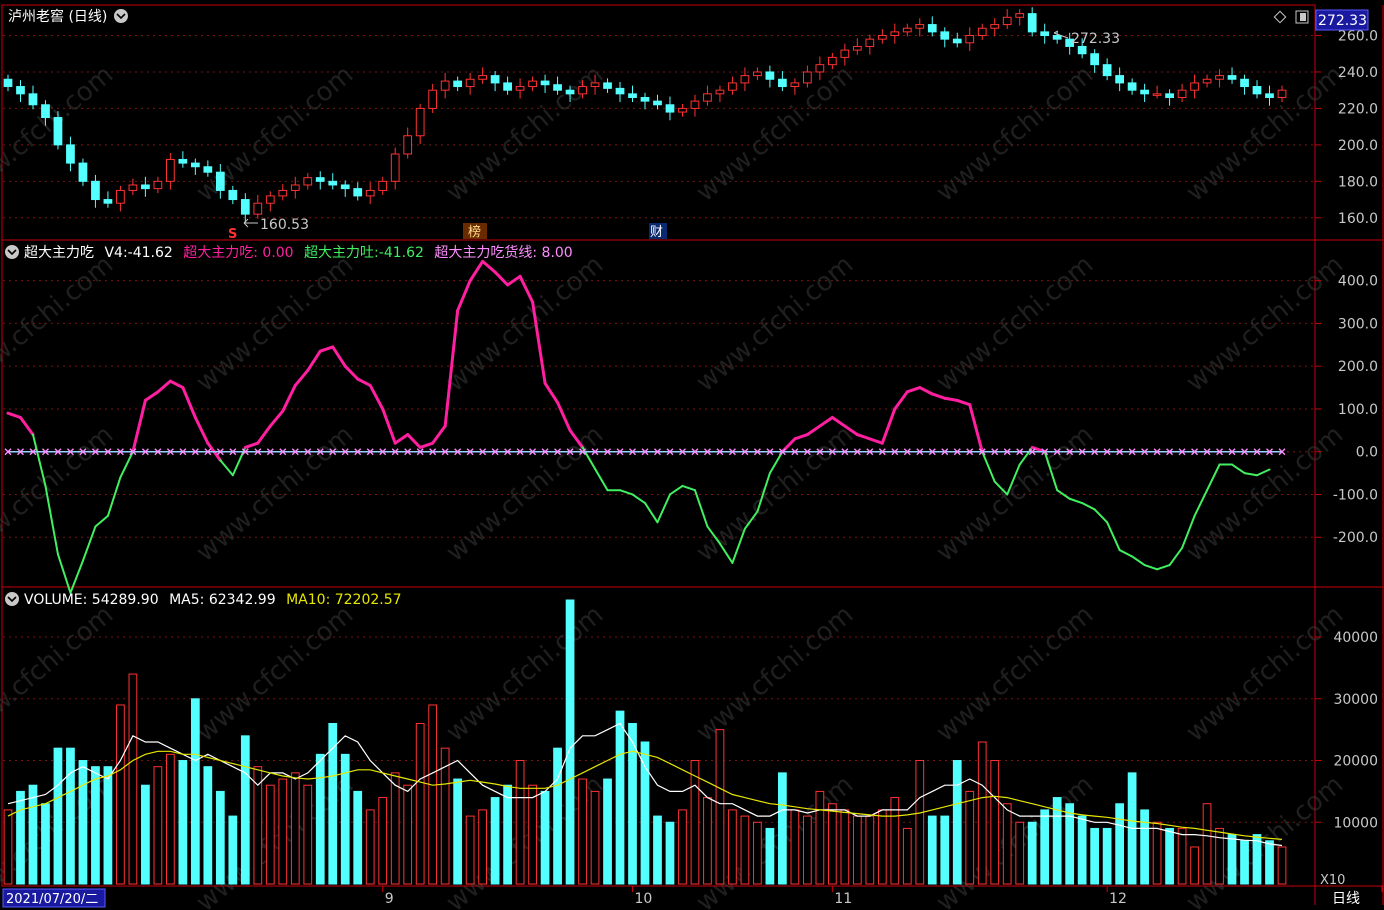 Image resolution: width=1384 pixels, height=910 pixels. What do you see at coordinates (1265, 324) in the screenshot?
I see `watermark-text-11: www.cfchi.com` at bounding box center [1265, 324].